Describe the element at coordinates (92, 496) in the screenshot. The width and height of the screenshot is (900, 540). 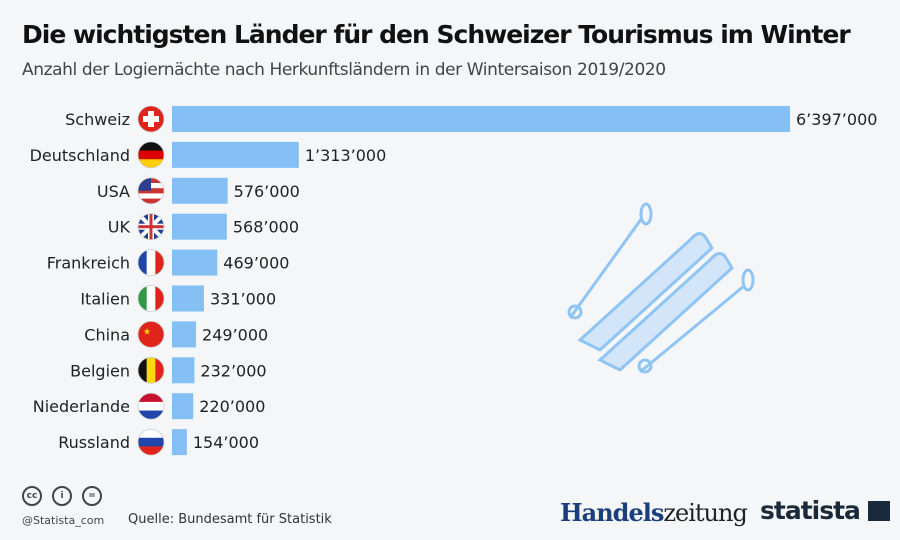
I see `cc-noderivs-icon: =` at that location.